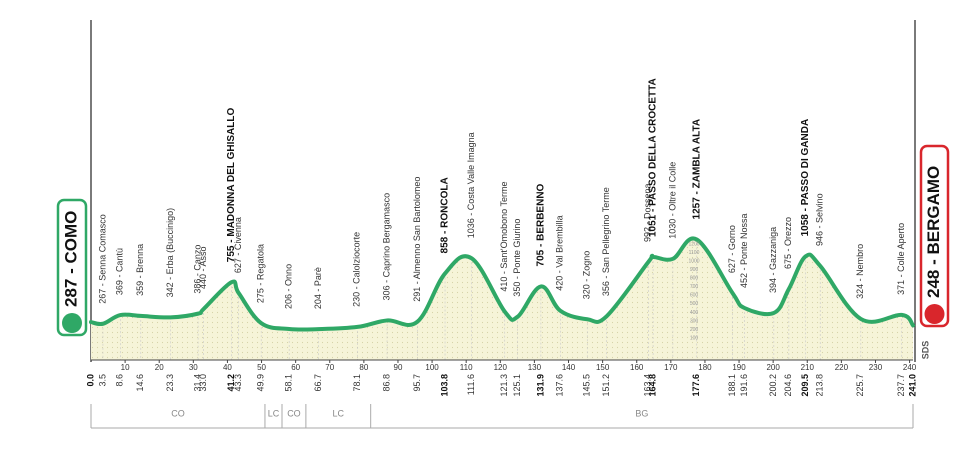  Describe the element at coordinates (693, 262) in the screenshot. I see `altitude-tick-label: 1000` at that location.